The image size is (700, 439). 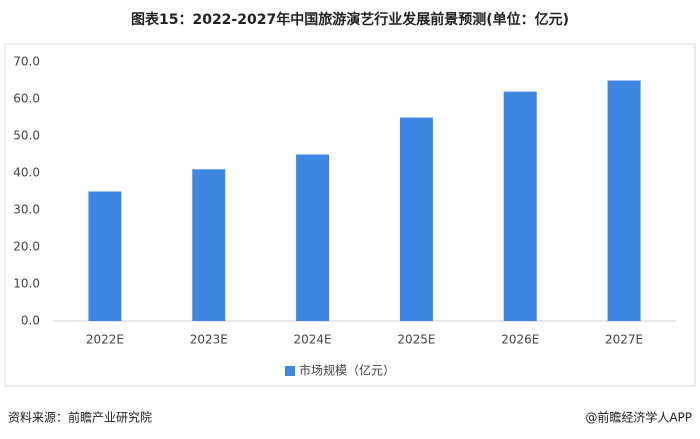 I want to click on y-tick-label: 70.0, so click(x=26, y=62).